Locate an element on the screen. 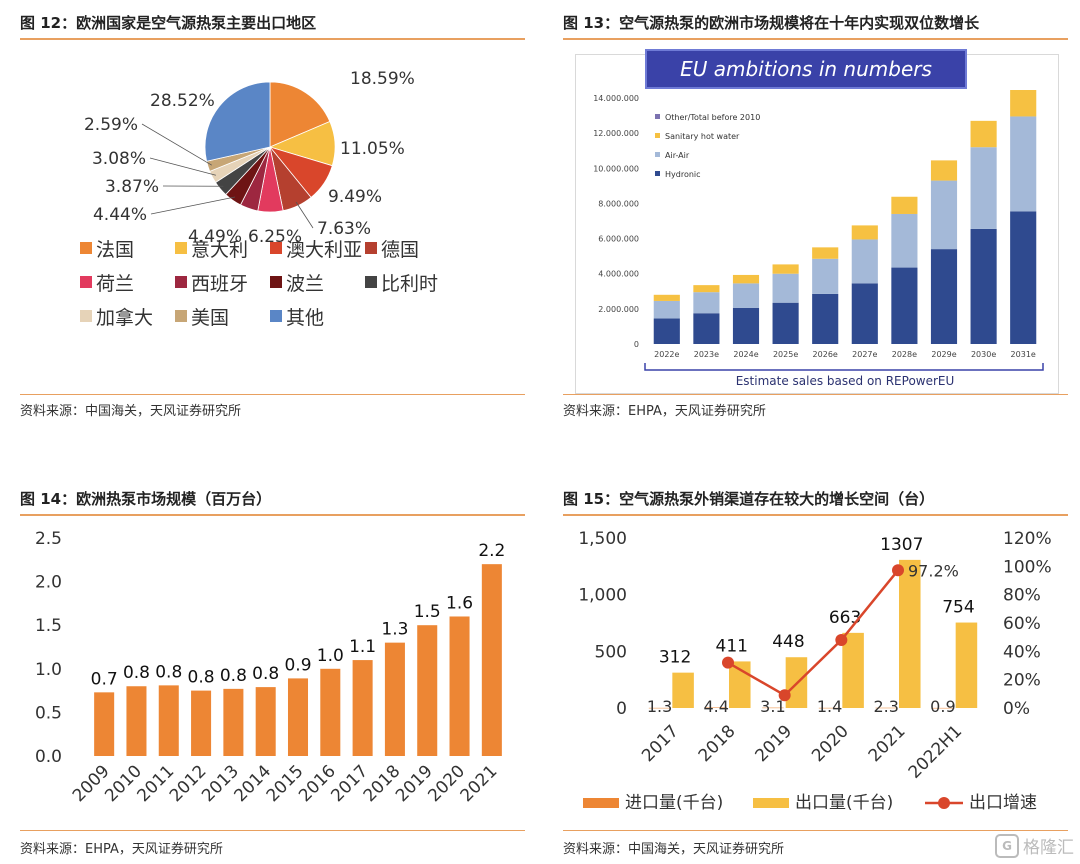 The height and width of the screenshot is (864, 1080). eu-ytick-1: 2.000.000 is located at coordinates (618, 309).